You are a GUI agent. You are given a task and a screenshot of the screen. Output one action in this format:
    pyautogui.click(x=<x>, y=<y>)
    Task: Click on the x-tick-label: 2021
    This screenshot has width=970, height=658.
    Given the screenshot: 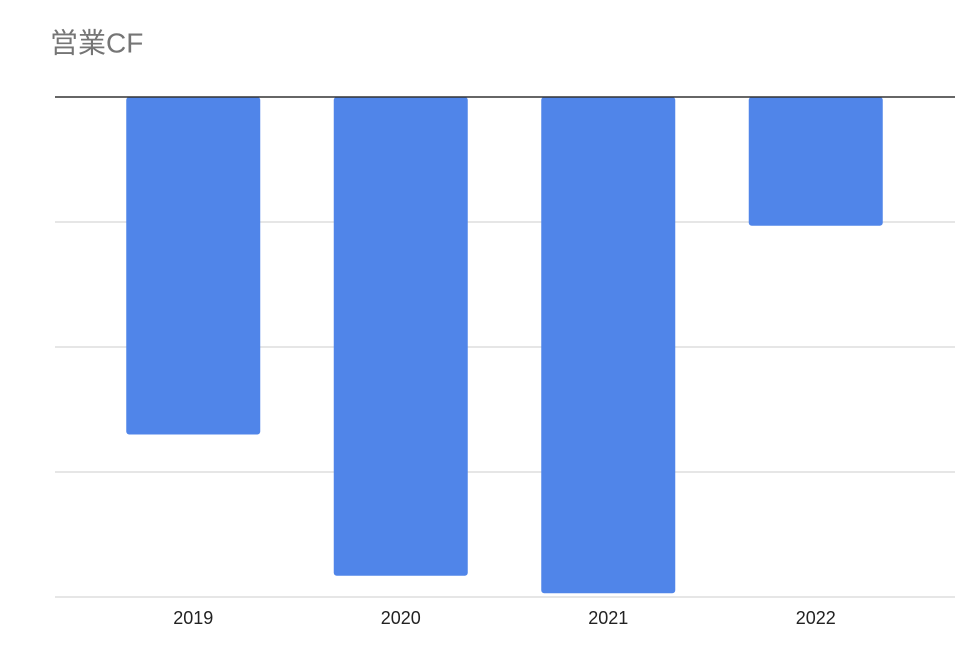 What is the action you would take?
    pyautogui.click(x=608, y=618)
    